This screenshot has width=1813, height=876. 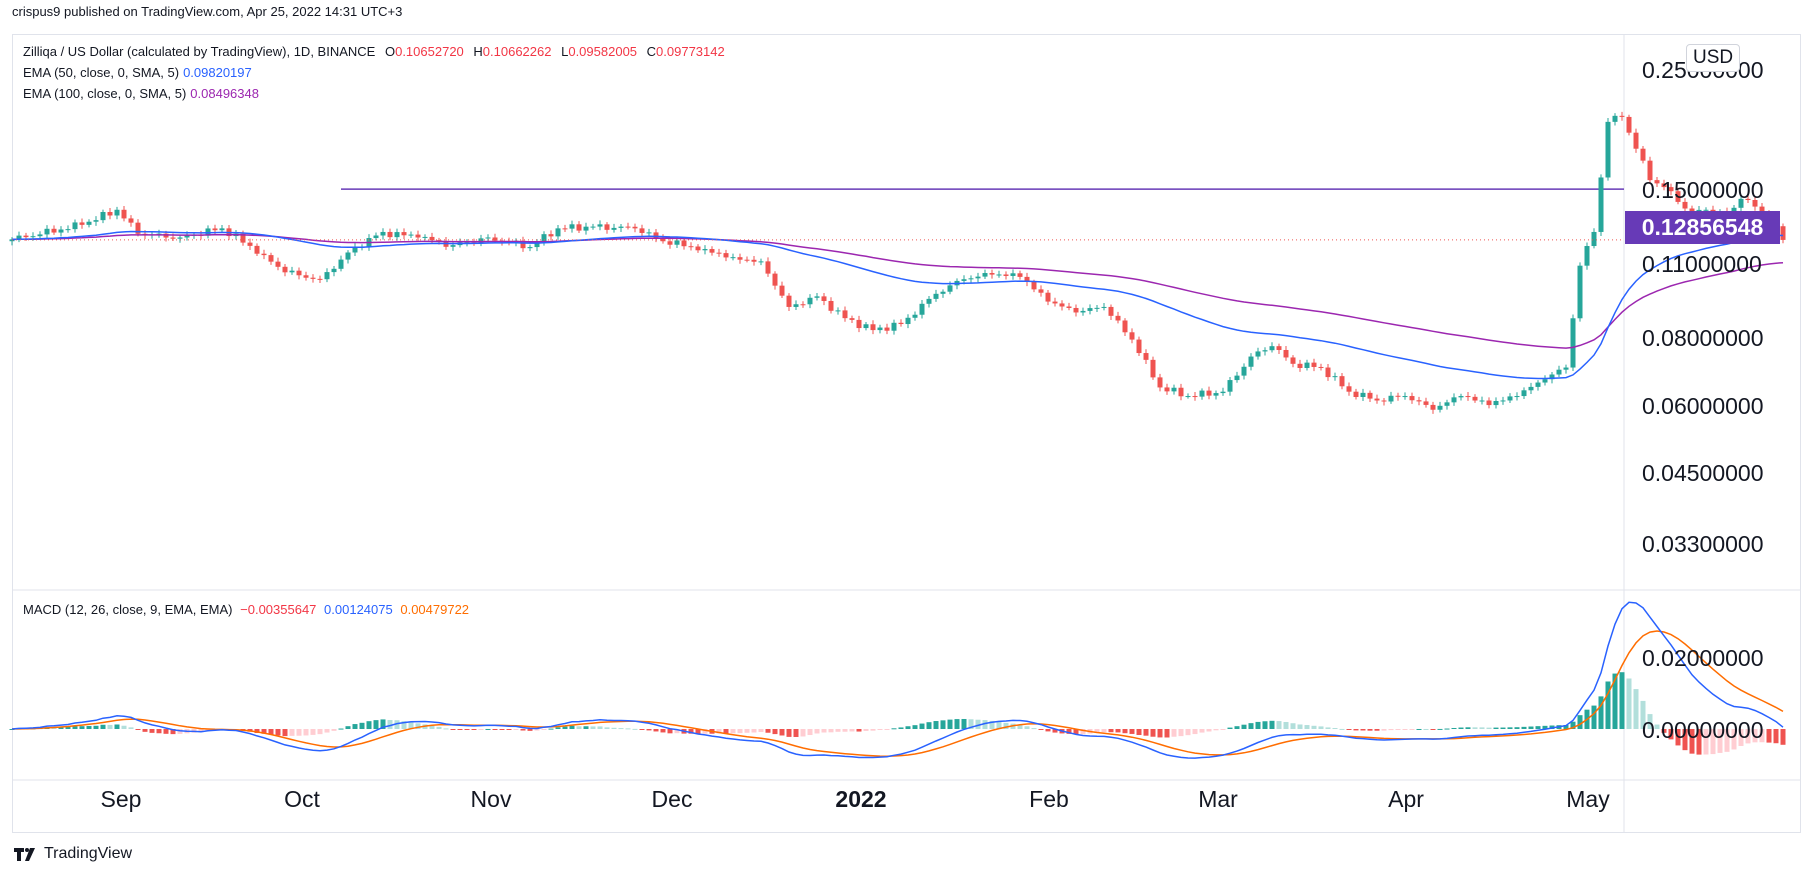 I want to click on currency-badge: USD, so click(x=1713, y=58).